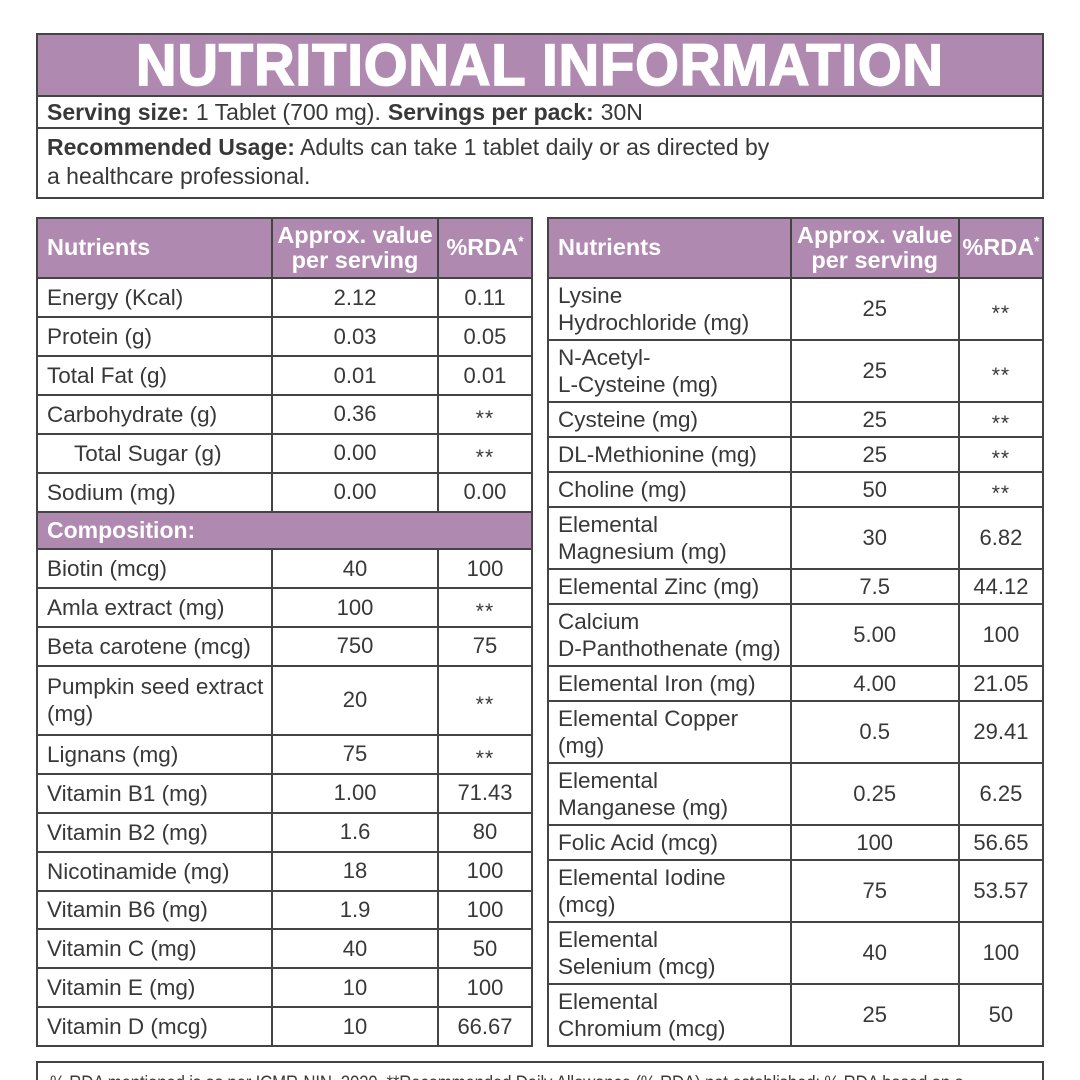 The height and width of the screenshot is (1080, 1080). What do you see at coordinates (284, 607) in the screenshot?
I see `nutrient-row: Amla extract (mg) 100 **` at bounding box center [284, 607].